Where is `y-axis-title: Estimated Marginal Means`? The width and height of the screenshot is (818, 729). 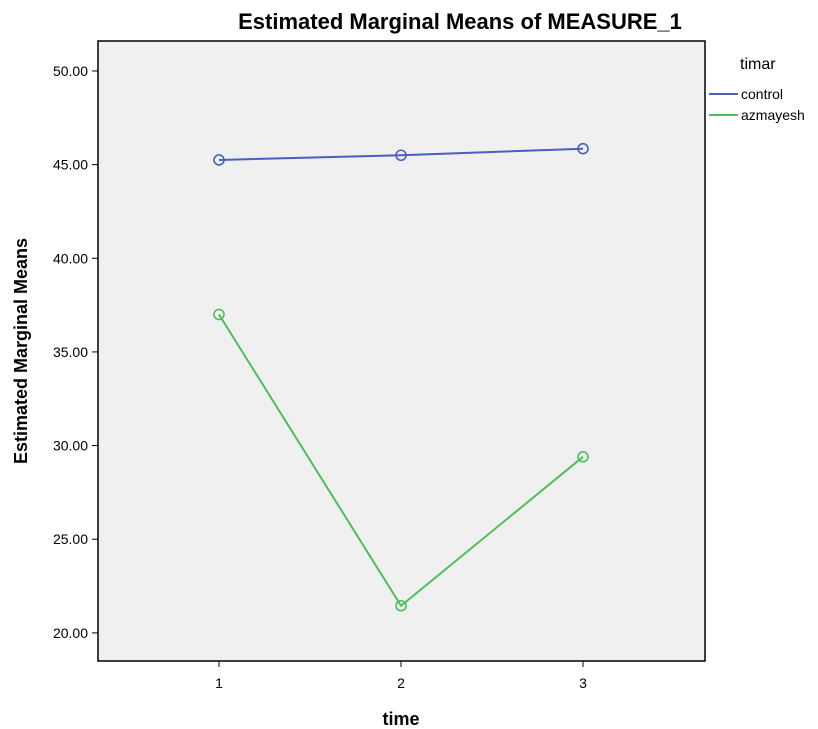 y-axis-title: Estimated Marginal Means is located at coordinates (21, 351).